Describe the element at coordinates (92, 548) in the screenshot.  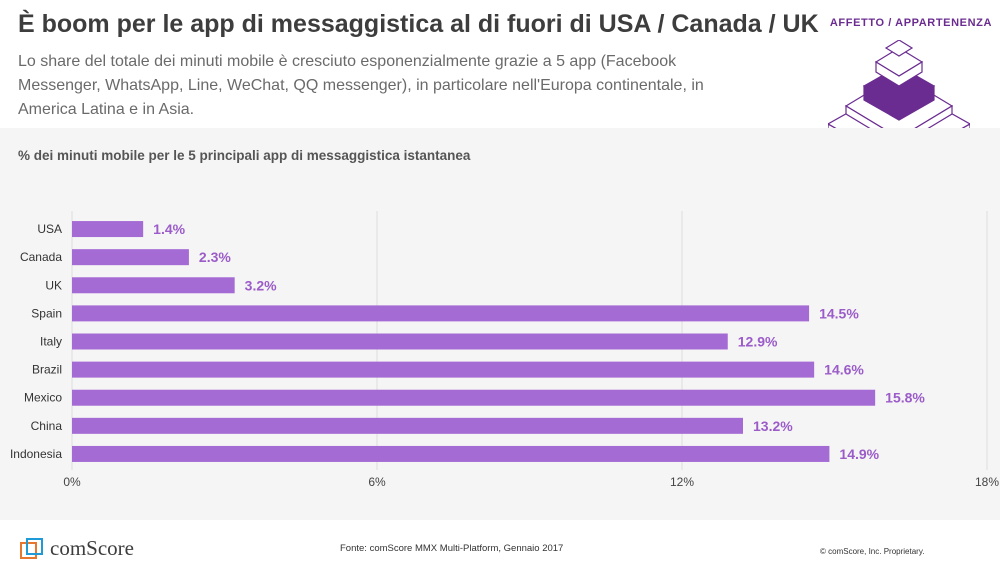
I see `logo-text: comScore` at that location.